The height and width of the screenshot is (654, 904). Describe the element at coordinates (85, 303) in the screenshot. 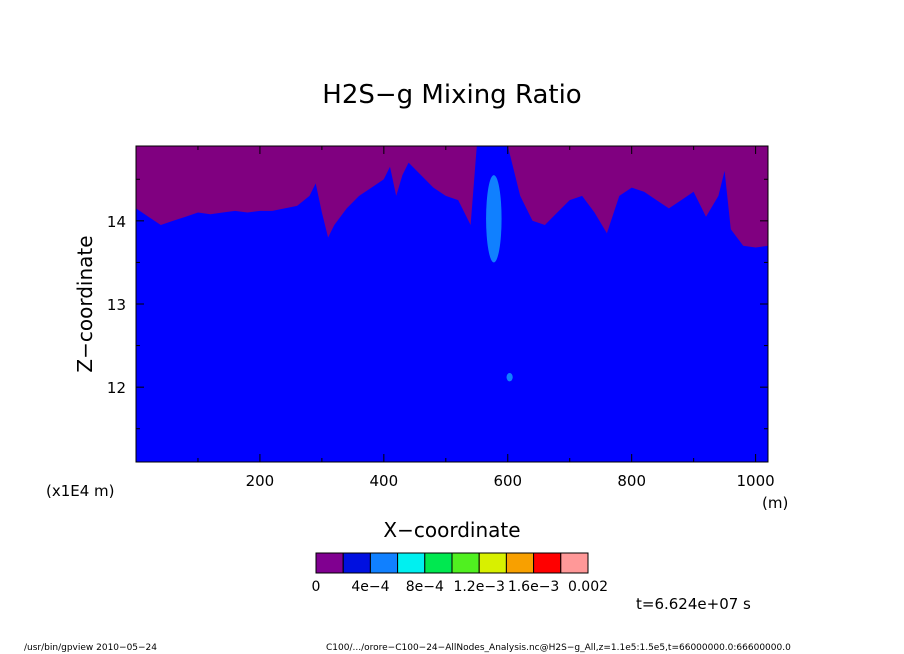

I see `y-axis-label: Z−coordinate` at that location.